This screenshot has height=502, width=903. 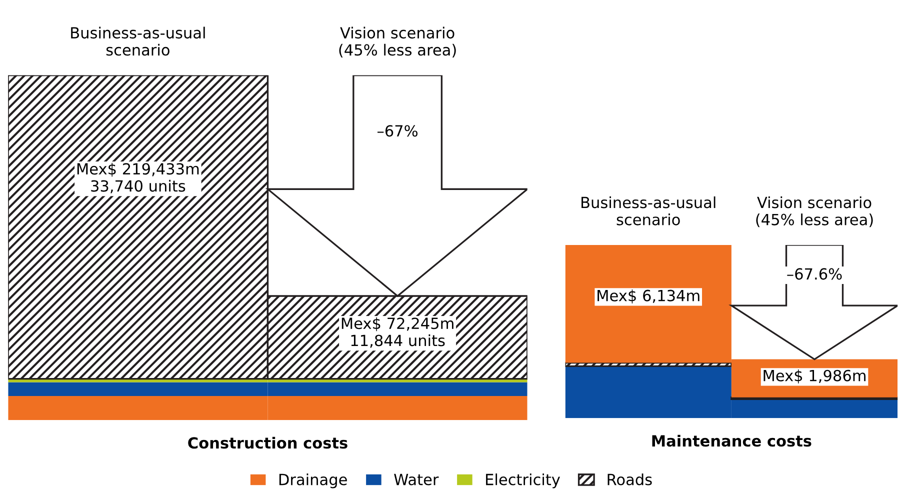 What do you see at coordinates (814, 274) in the screenshot?
I see `annotation: –67.6%` at bounding box center [814, 274].